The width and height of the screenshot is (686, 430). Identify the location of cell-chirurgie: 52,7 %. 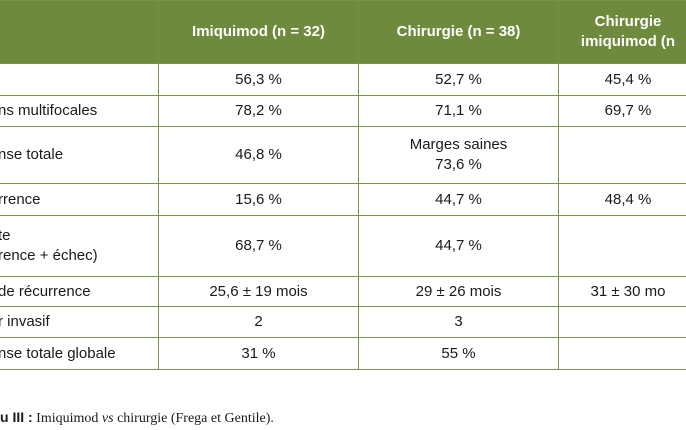
(458, 79).